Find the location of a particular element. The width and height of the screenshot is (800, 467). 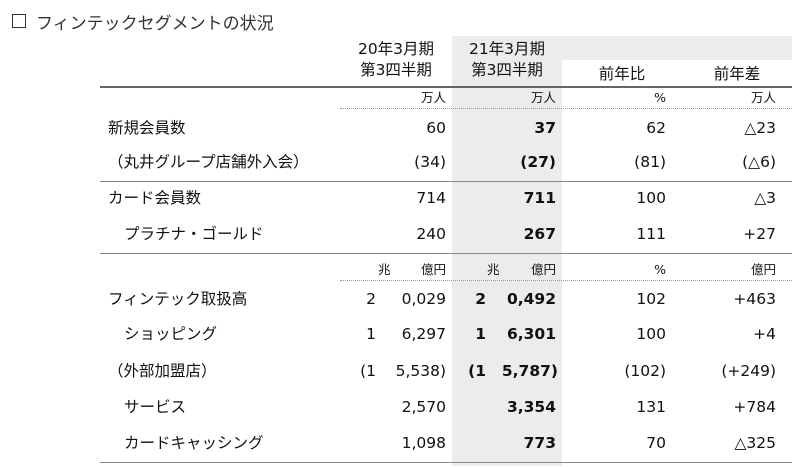

unit2-col1-cho: 兆 is located at coordinates (384, 269).